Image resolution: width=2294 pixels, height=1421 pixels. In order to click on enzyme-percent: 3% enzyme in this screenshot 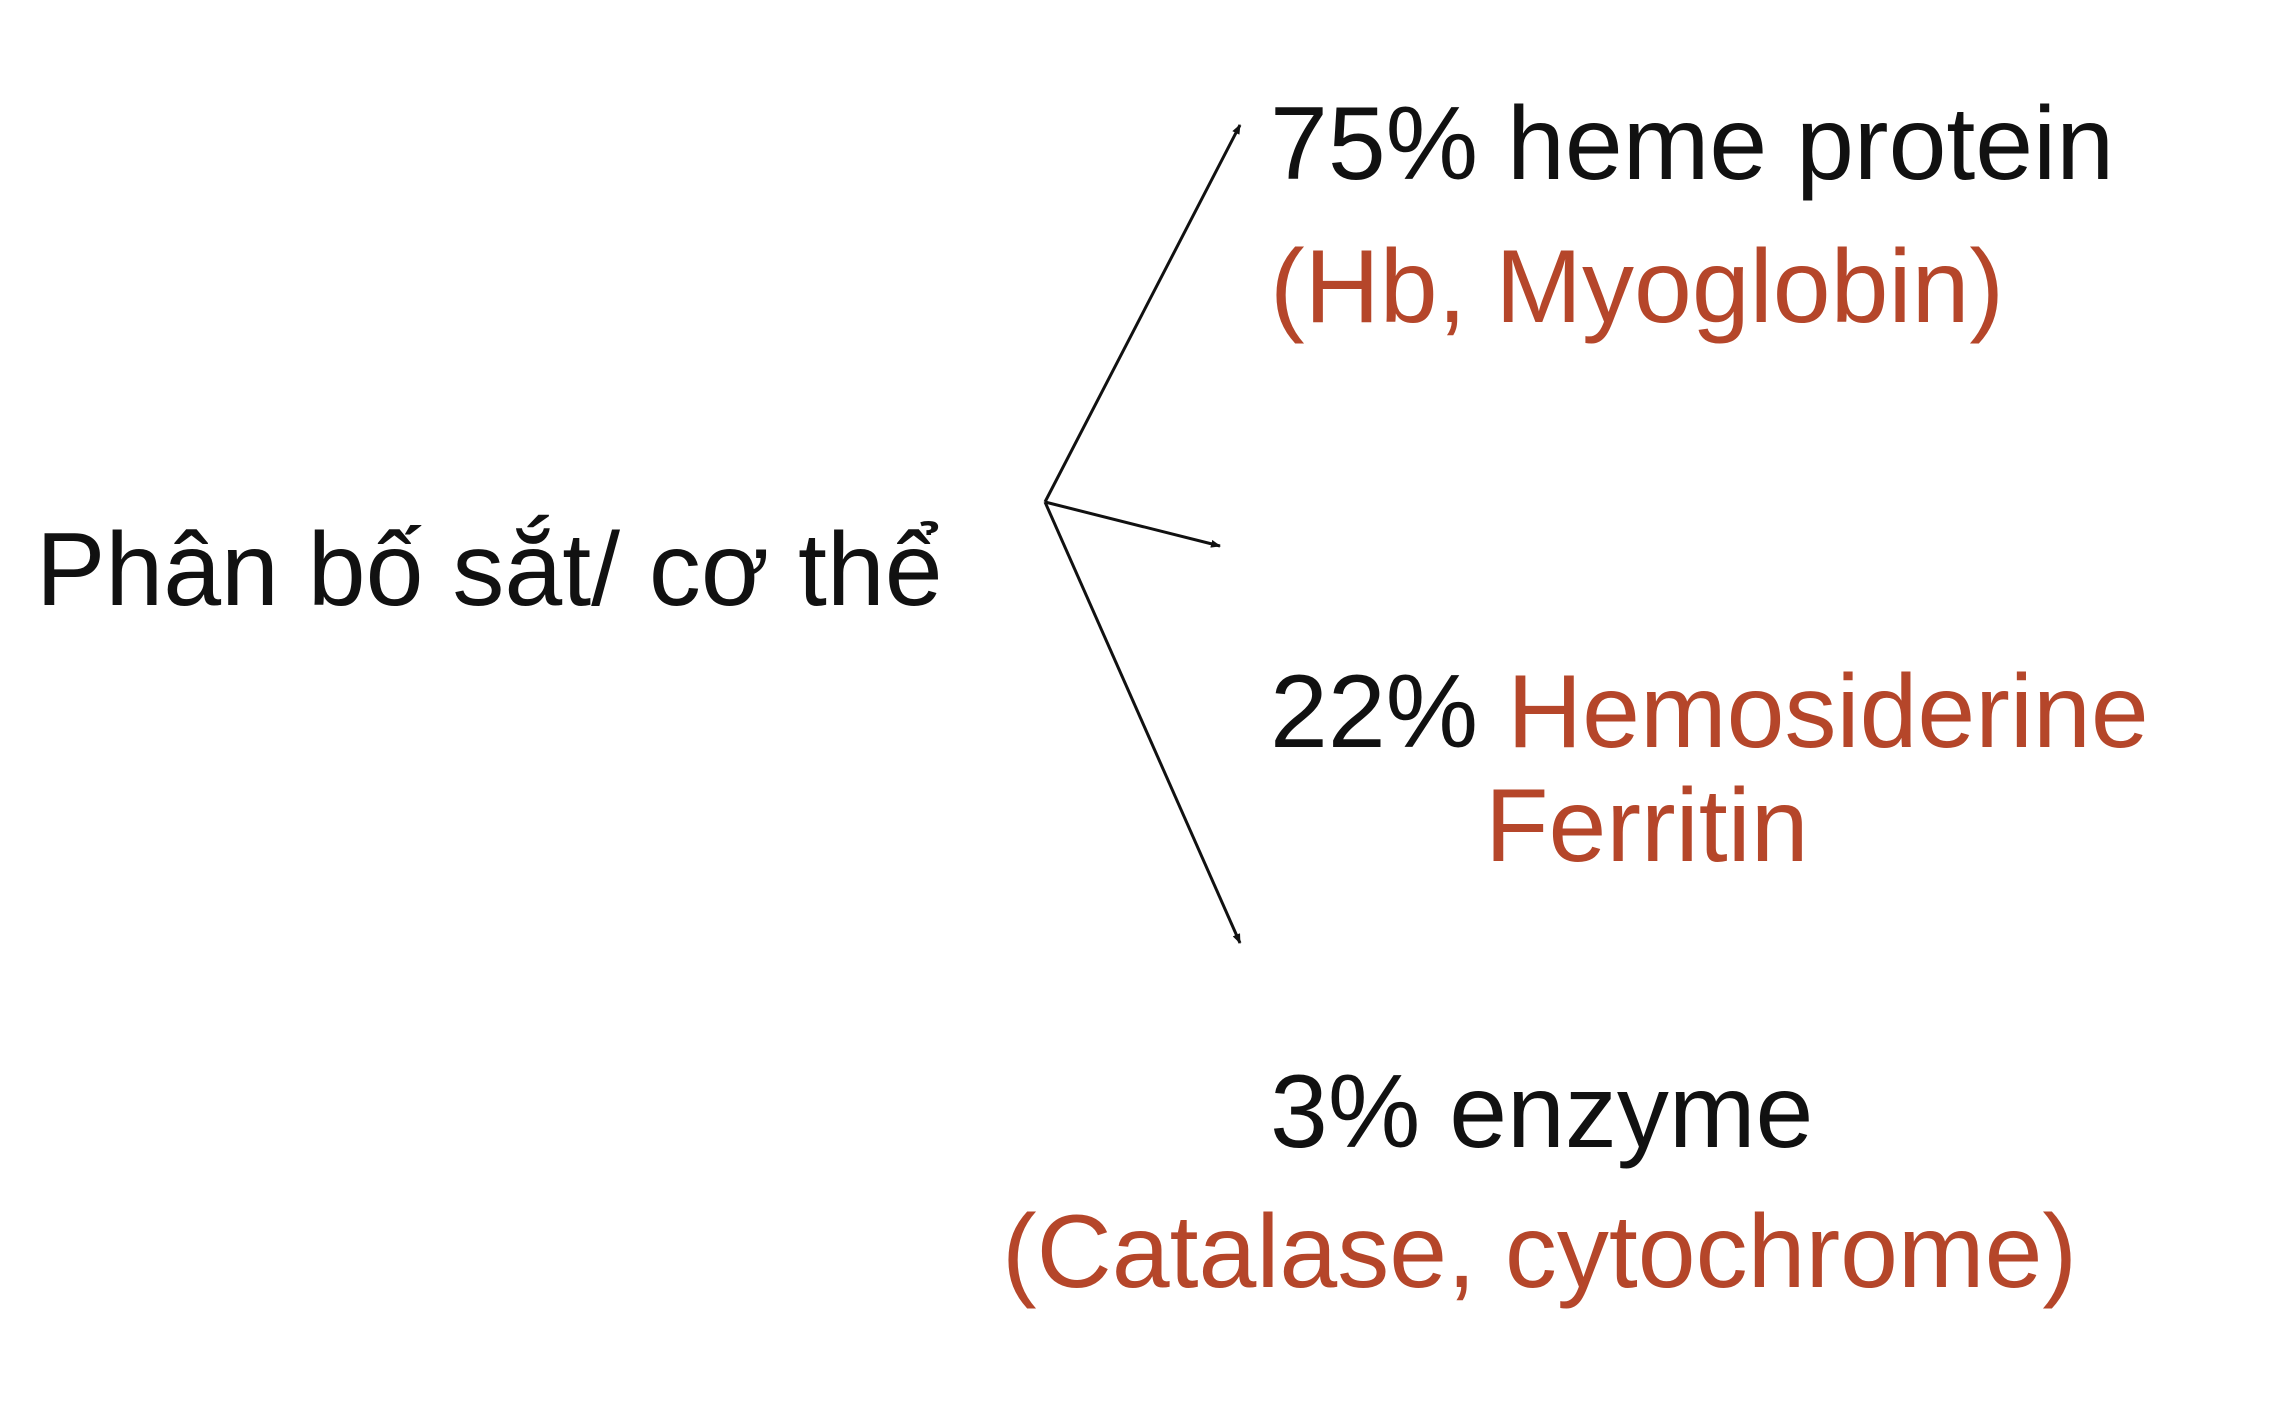, I will do `click(1542, 1112)`.